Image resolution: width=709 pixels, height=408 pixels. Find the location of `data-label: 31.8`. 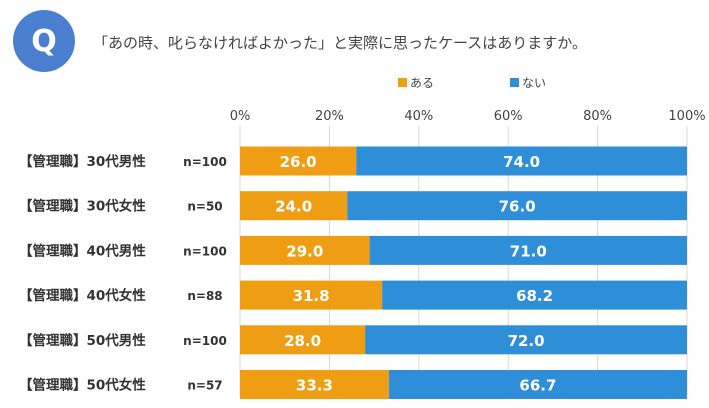

data-label: 31.8 is located at coordinates (311, 296).